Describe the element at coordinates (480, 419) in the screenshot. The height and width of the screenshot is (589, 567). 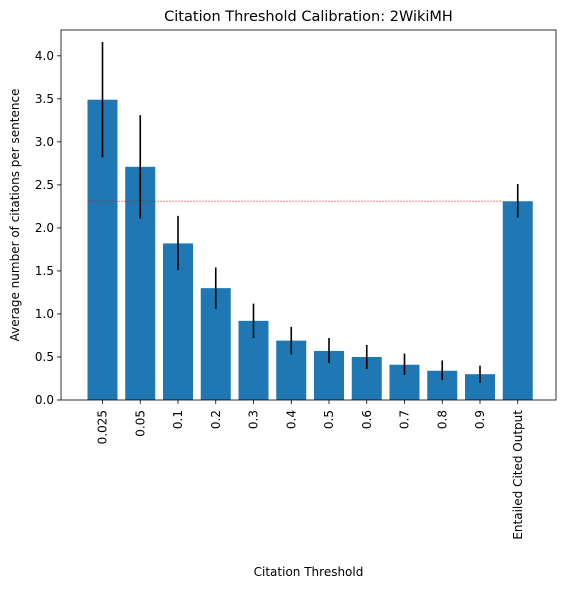
I see `x-tick-label: 0.9` at that location.